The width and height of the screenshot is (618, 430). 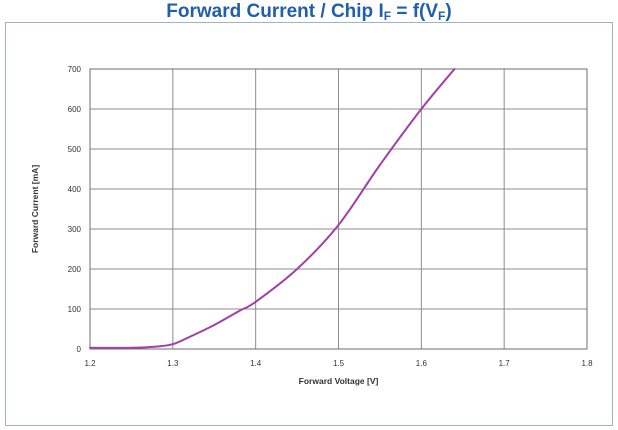 What do you see at coordinates (75, 69) in the screenshot?
I see `y-tick-label: 700` at bounding box center [75, 69].